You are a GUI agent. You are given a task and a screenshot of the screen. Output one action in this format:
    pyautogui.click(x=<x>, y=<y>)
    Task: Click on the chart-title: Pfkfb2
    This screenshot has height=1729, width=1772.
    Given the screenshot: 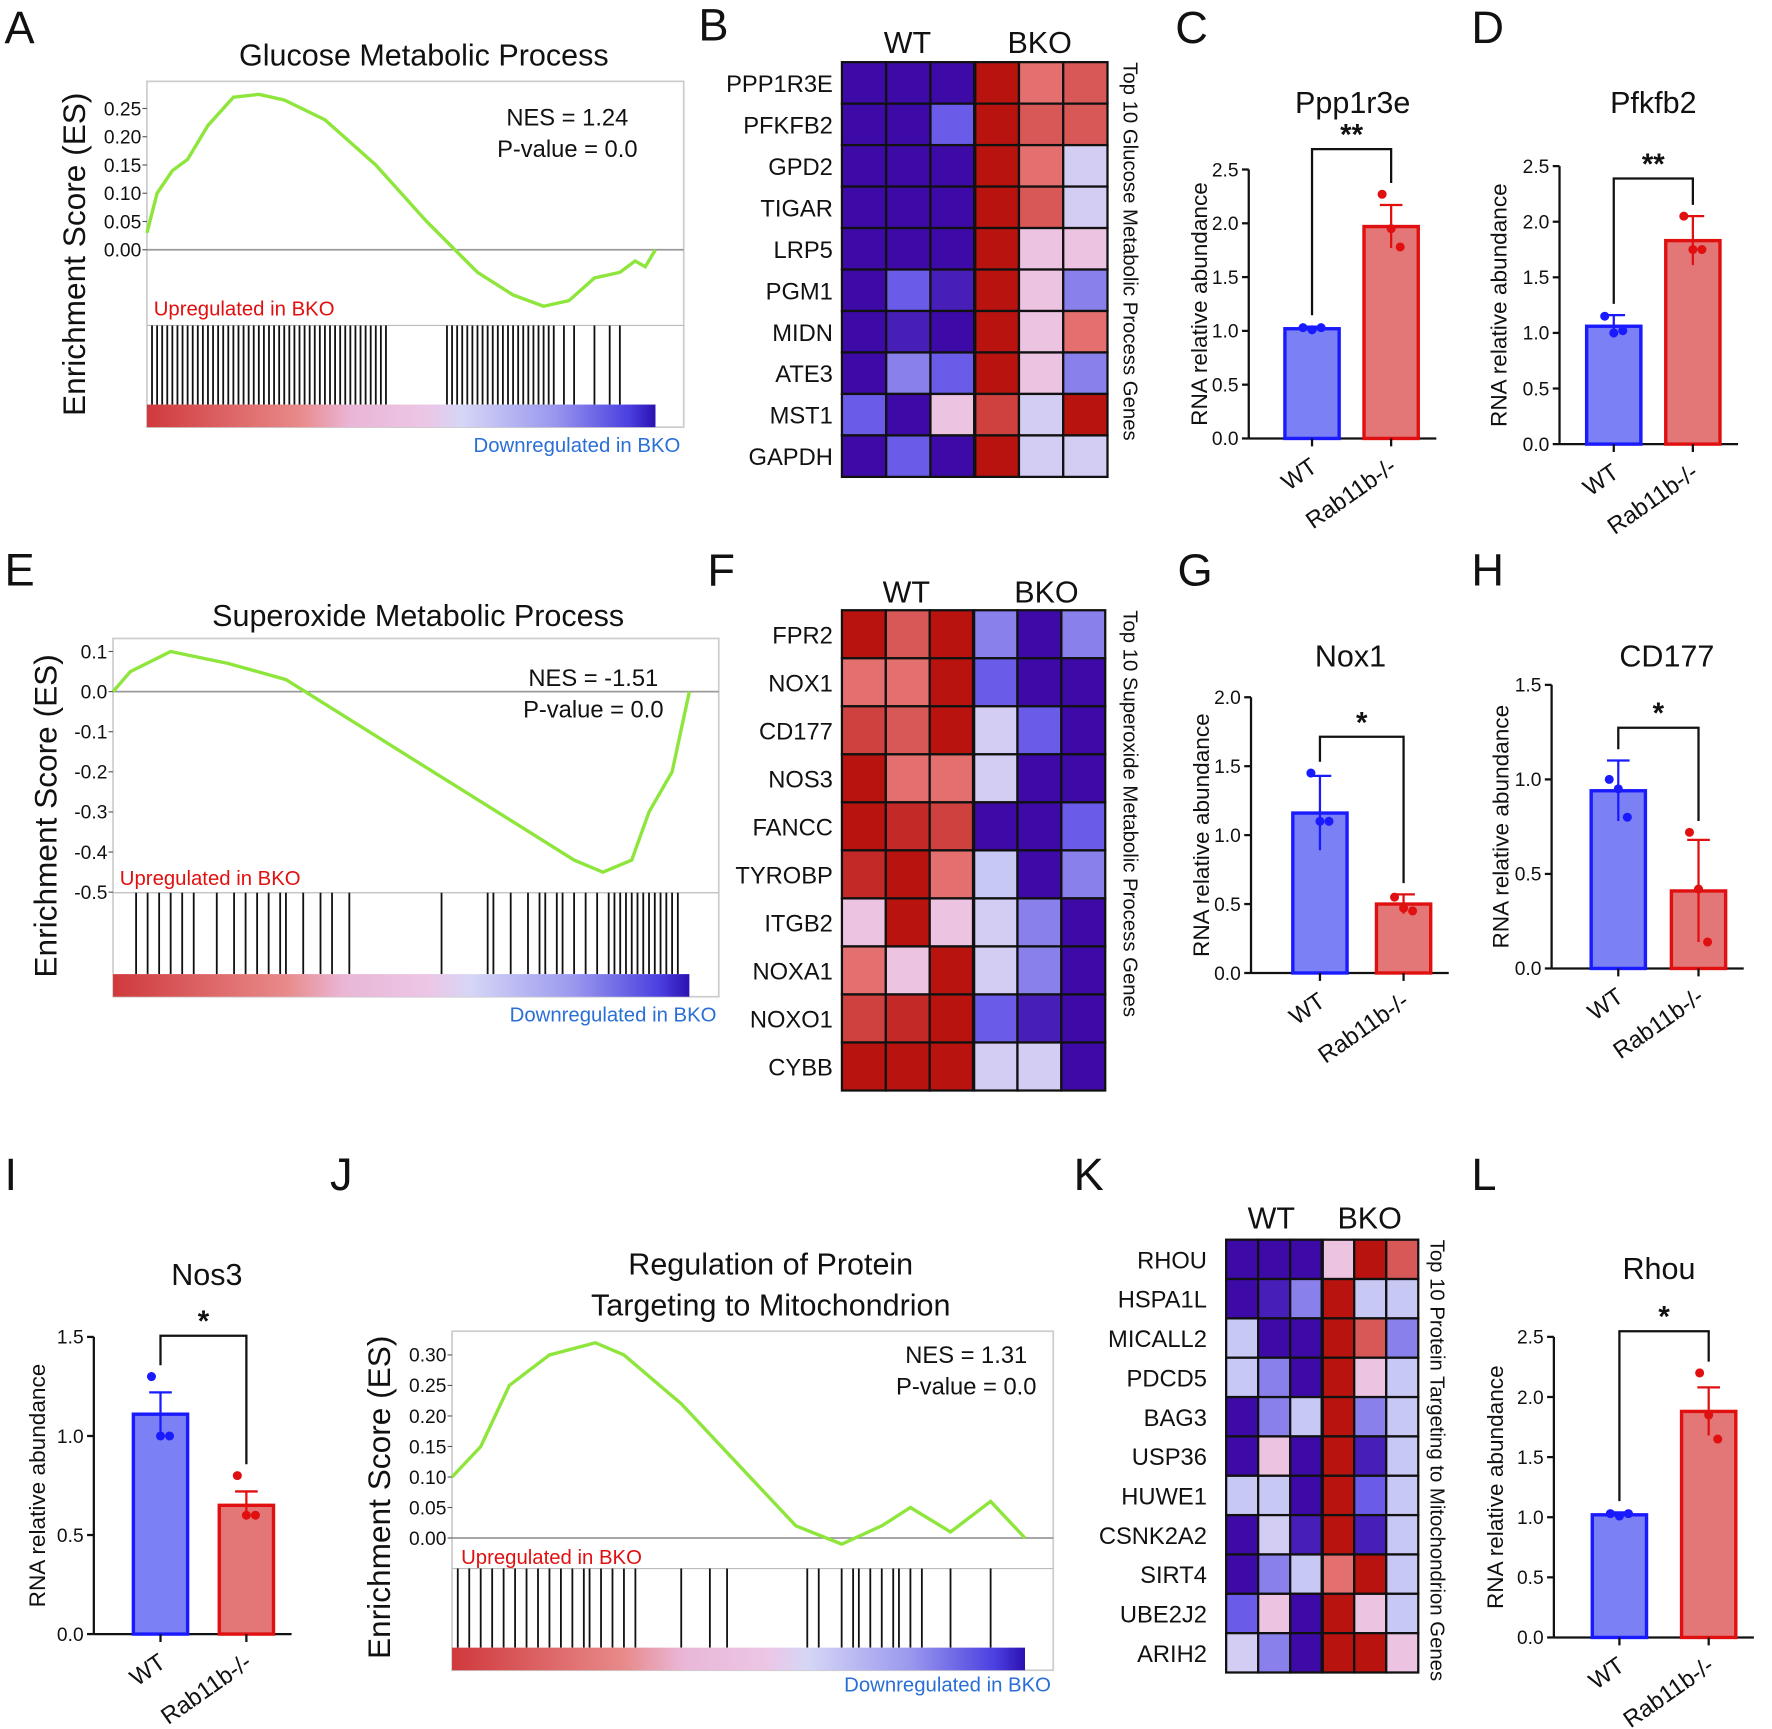 What is the action you would take?
    pyautogui.click(x=1653, y=103)
    